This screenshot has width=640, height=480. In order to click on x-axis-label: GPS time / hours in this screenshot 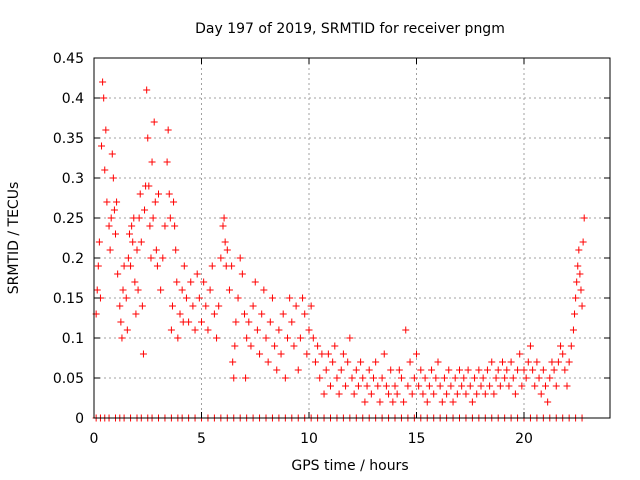, I will do `click(349, 466)`.